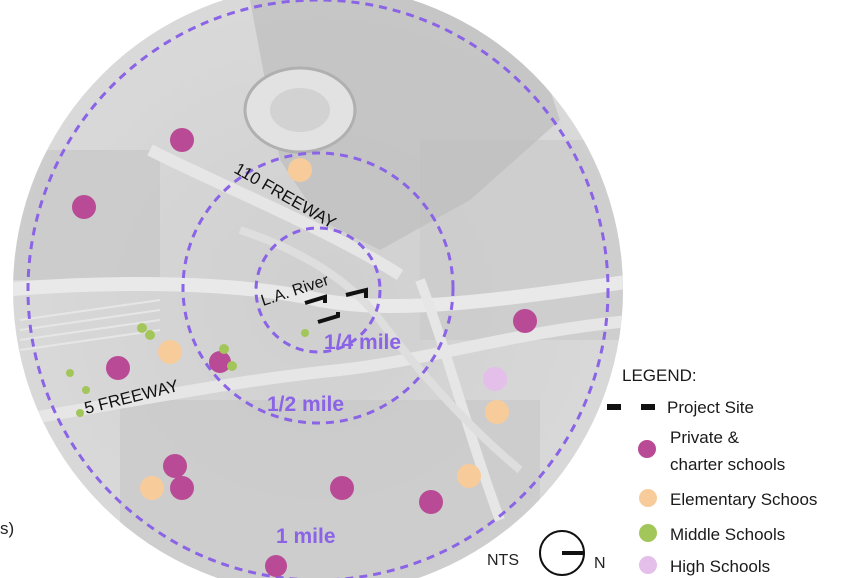 This screenshot has height=578, width=854. Describe the element at coordinates (648, 498) in the screenshot. I see `peach-dot-icon` at that location.